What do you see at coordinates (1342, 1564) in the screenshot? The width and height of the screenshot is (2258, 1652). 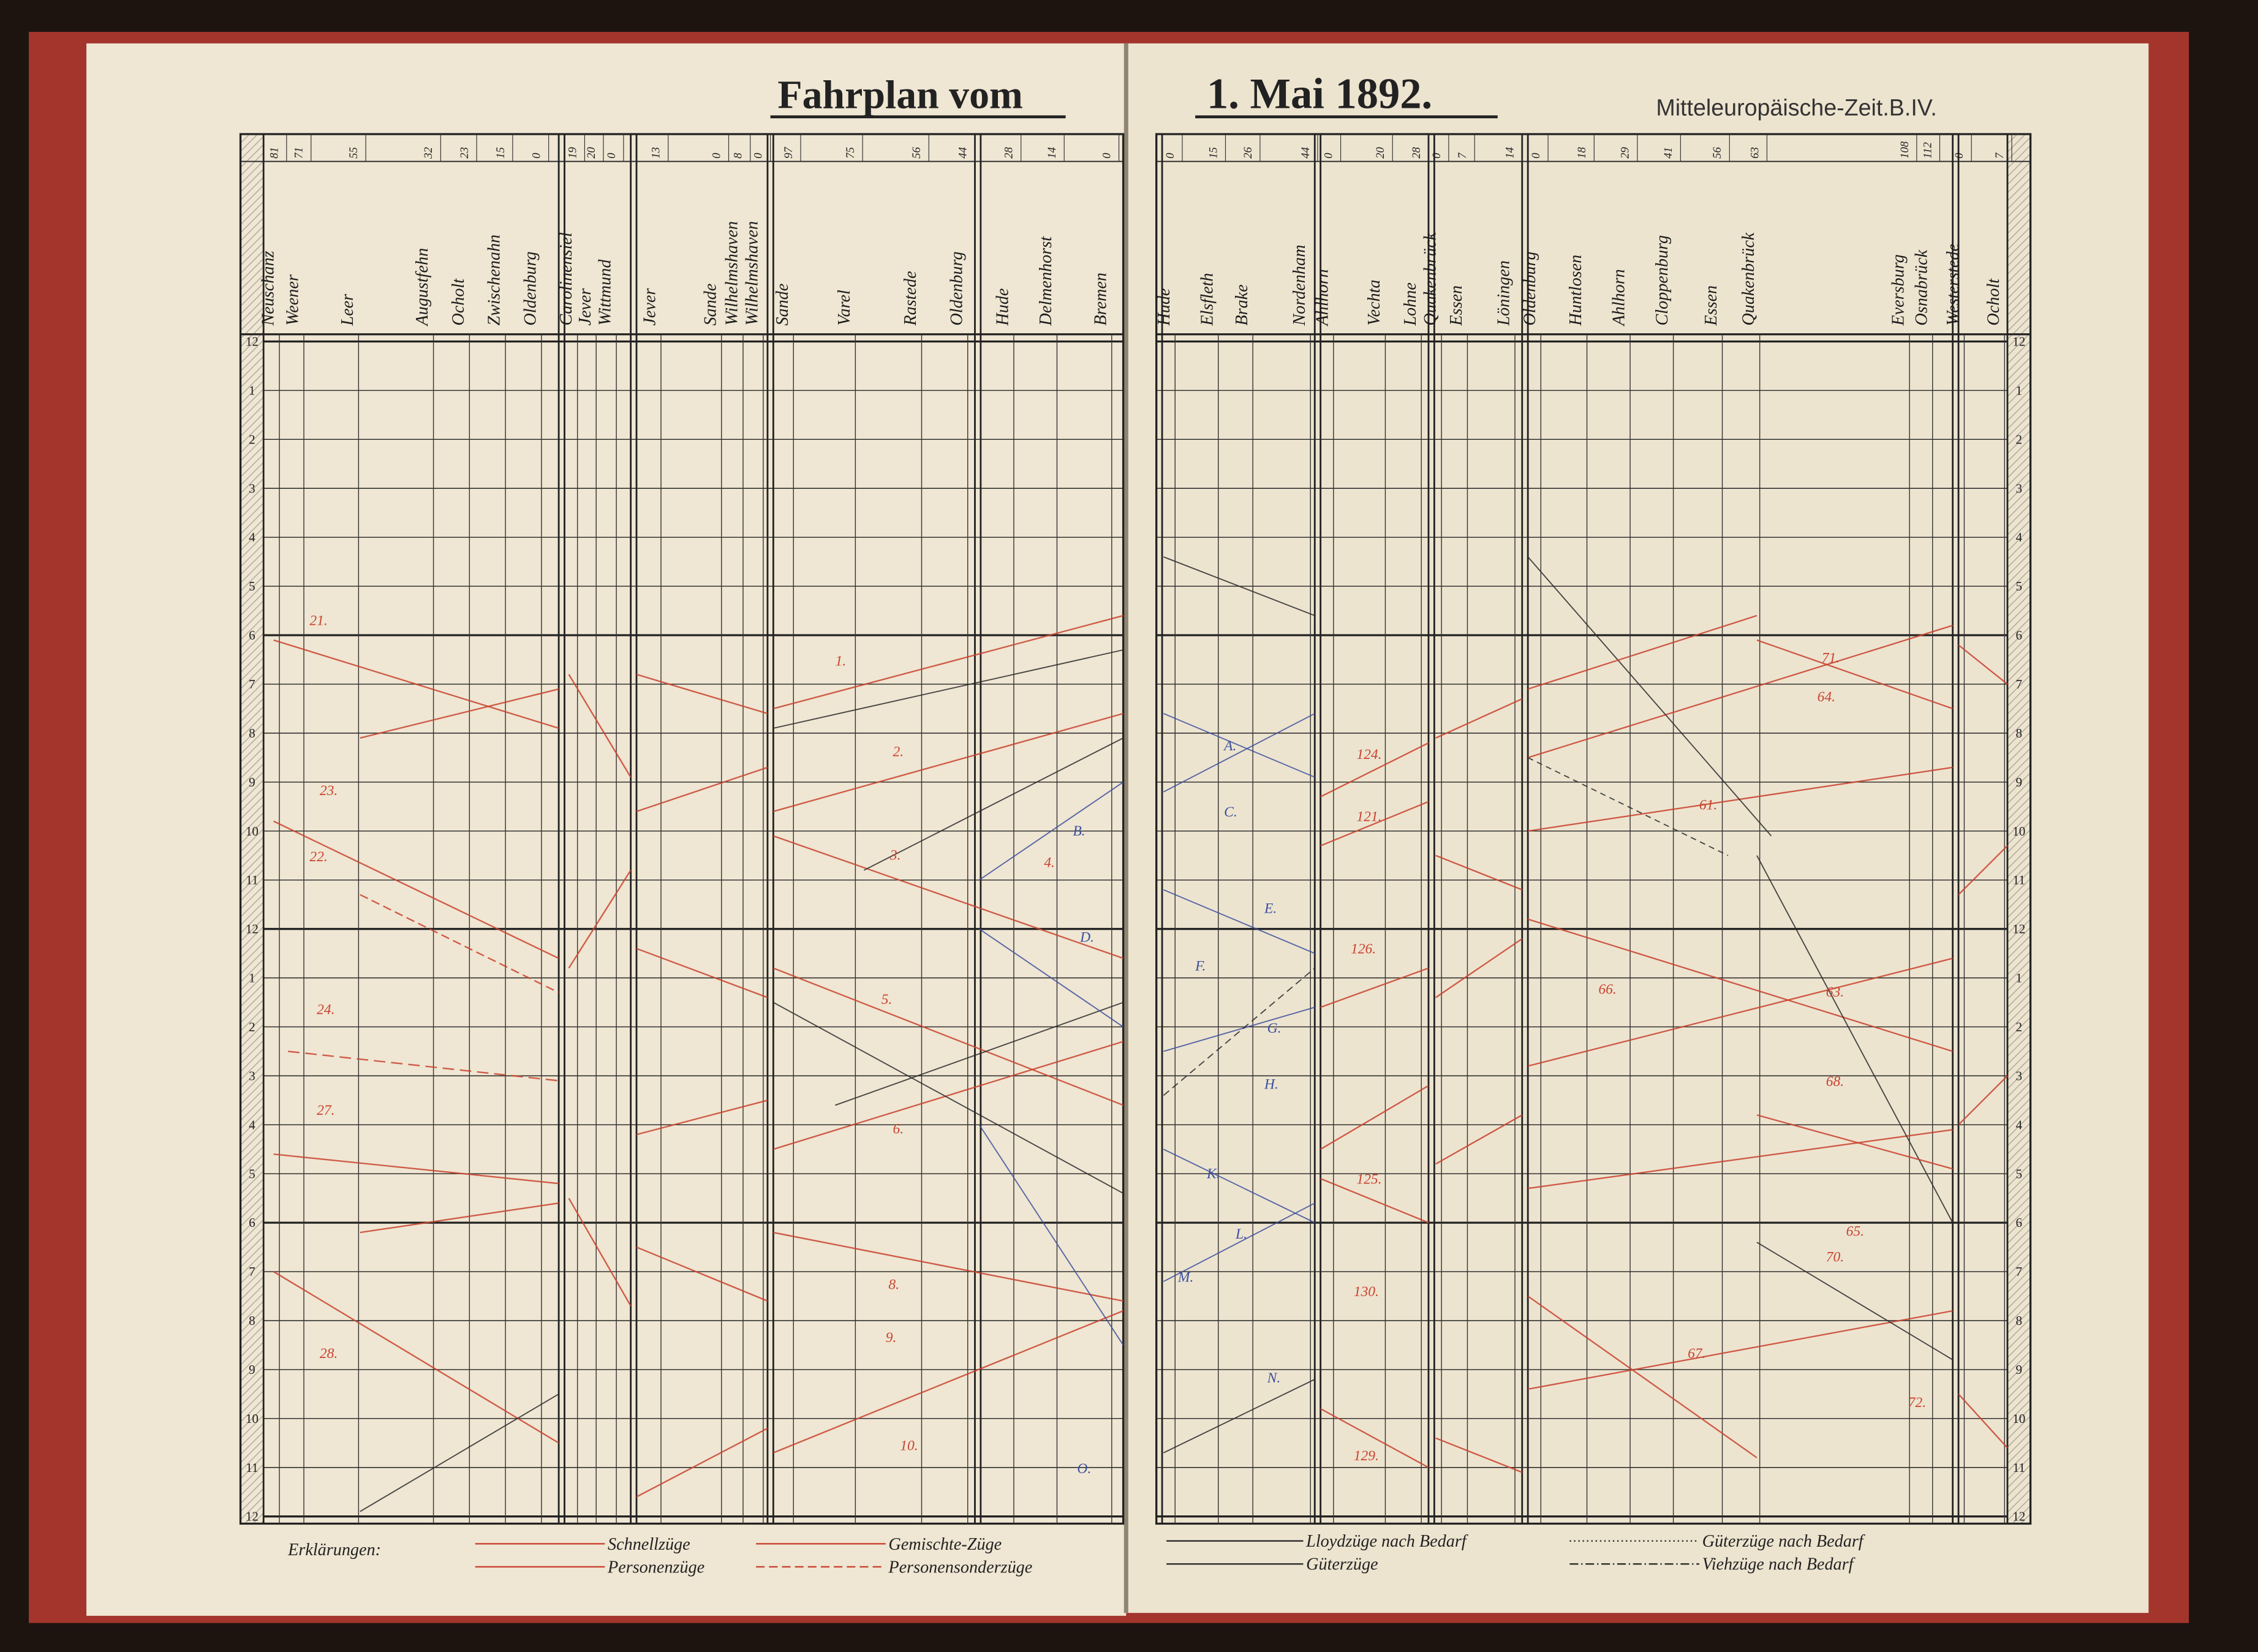 I see `legend-label: Güterzüge` at bounding box center [1342, 1564].